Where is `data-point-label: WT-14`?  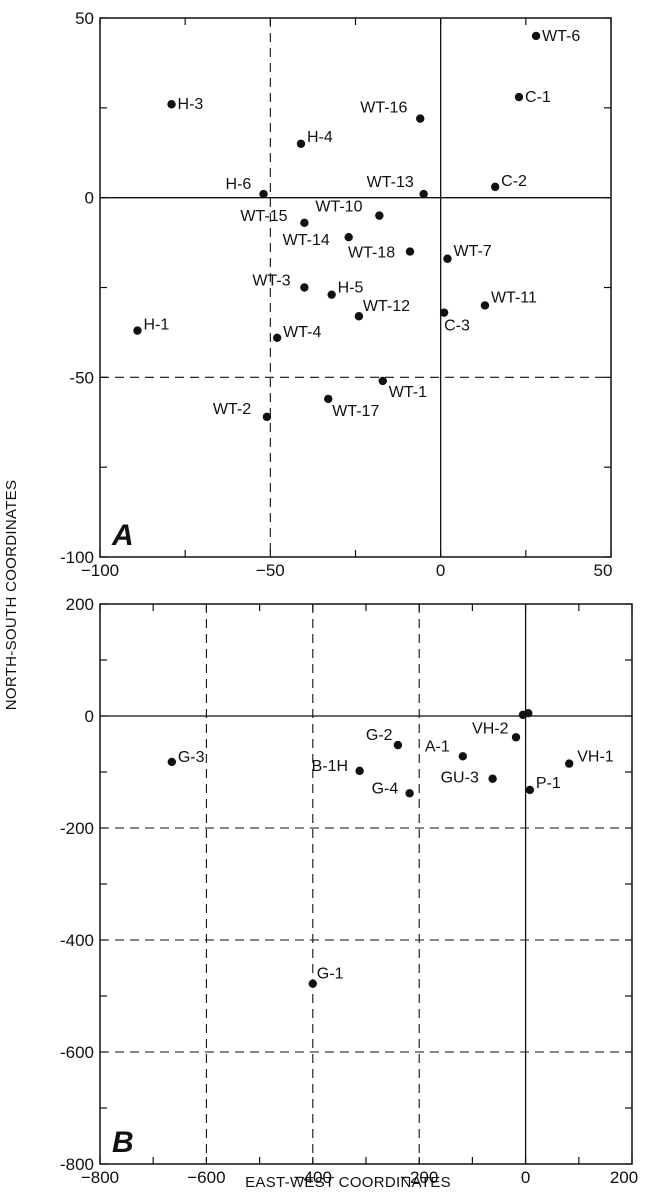 data-point-label: WT-14 is located at coordinates (306, 240).